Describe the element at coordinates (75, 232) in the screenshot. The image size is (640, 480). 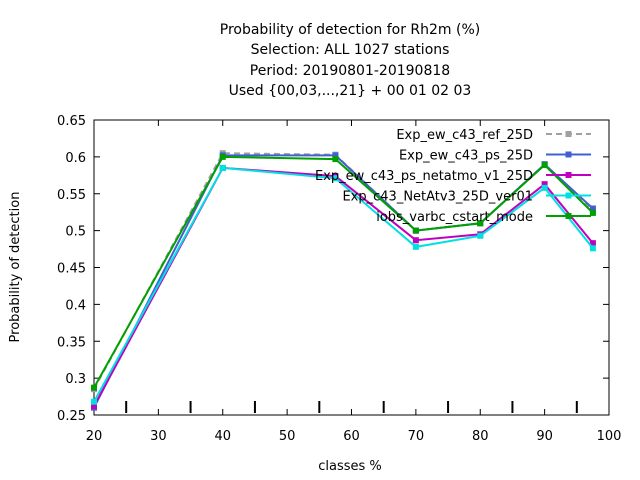
I see `y-tick-label: 0.5` at that location.